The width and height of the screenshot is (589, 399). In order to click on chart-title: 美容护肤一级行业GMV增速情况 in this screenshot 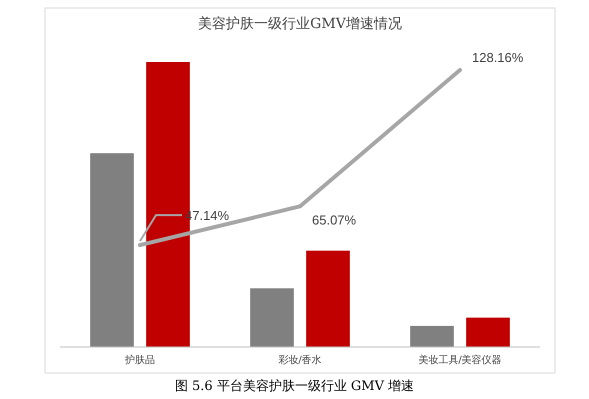, I will do `click(300, 24)`.